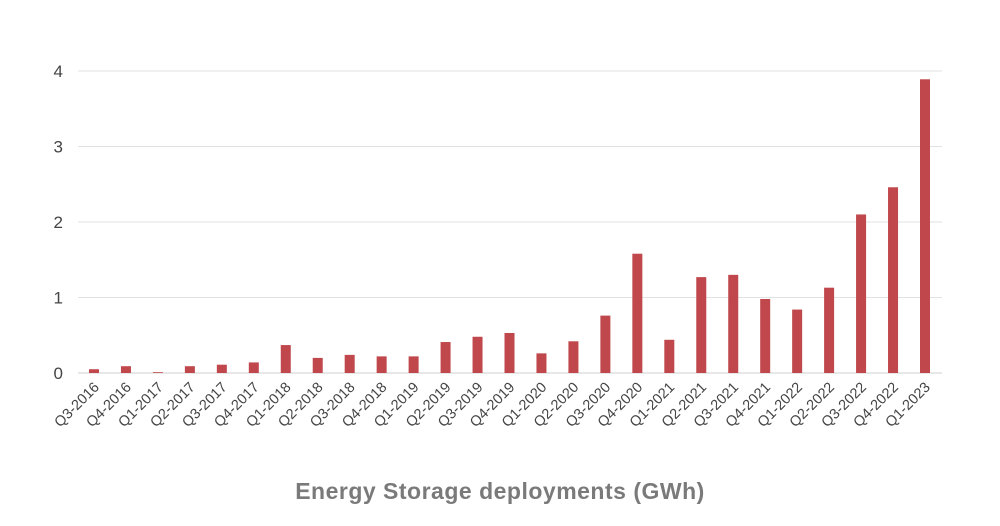  Describe the element at coordinates (58, 71) in the screenshot. I see `y-tick-label: 4` at that location.